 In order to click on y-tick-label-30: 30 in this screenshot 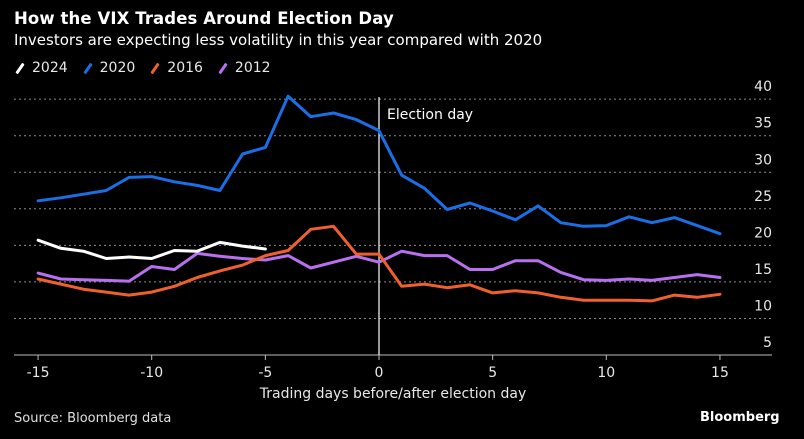, I will do `click(763, 160)`.